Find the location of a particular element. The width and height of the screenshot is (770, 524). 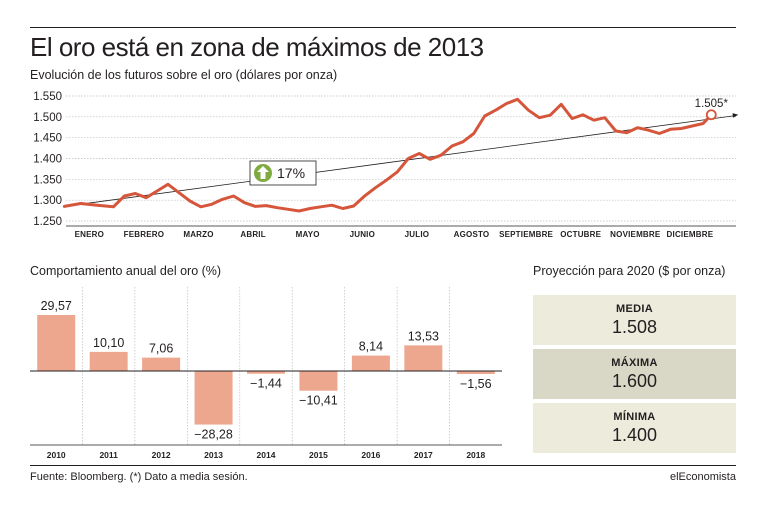

month-label: DICIEMBRE is located at coordinates (690, 234).